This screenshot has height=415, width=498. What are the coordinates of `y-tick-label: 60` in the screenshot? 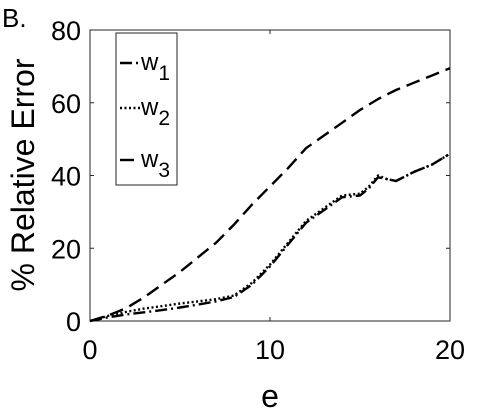 It's located at (66, 104).